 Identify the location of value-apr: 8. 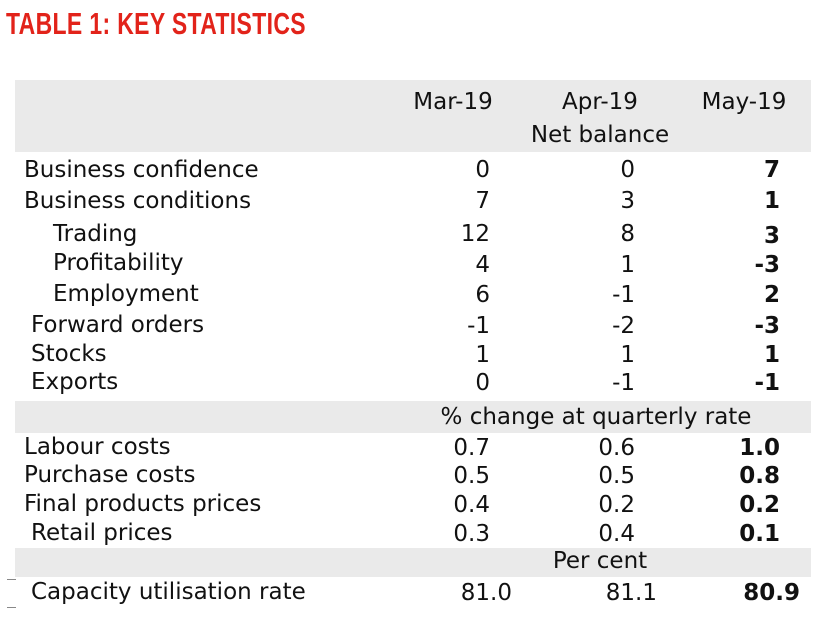
(627, 234).